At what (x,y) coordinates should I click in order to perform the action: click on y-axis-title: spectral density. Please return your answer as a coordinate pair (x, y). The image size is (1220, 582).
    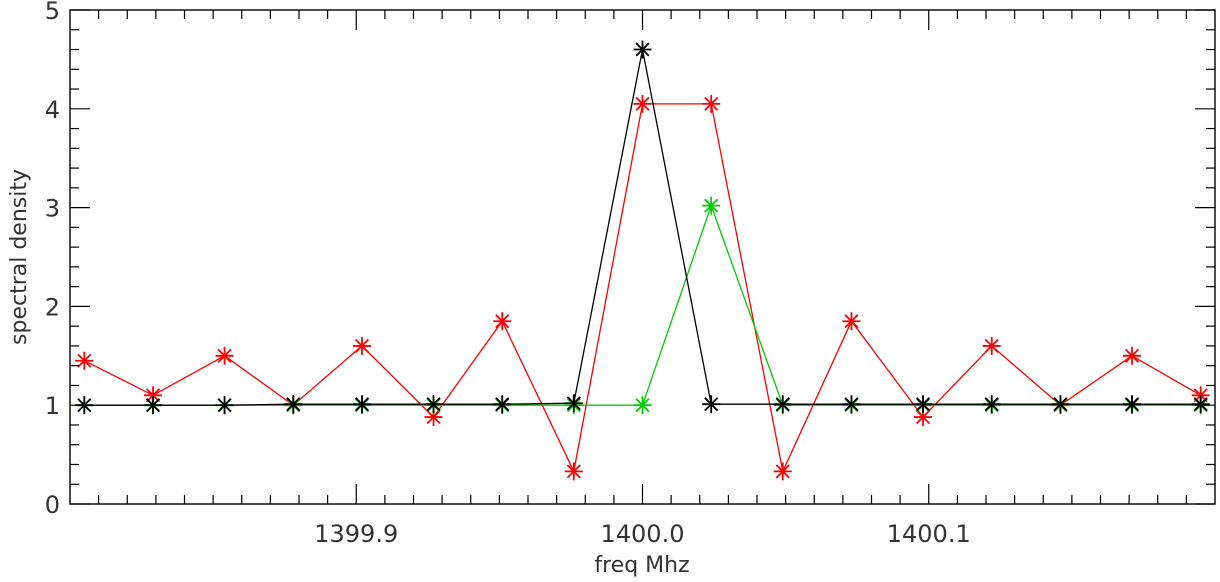
    Looking at the image, I should click on (19, 257).